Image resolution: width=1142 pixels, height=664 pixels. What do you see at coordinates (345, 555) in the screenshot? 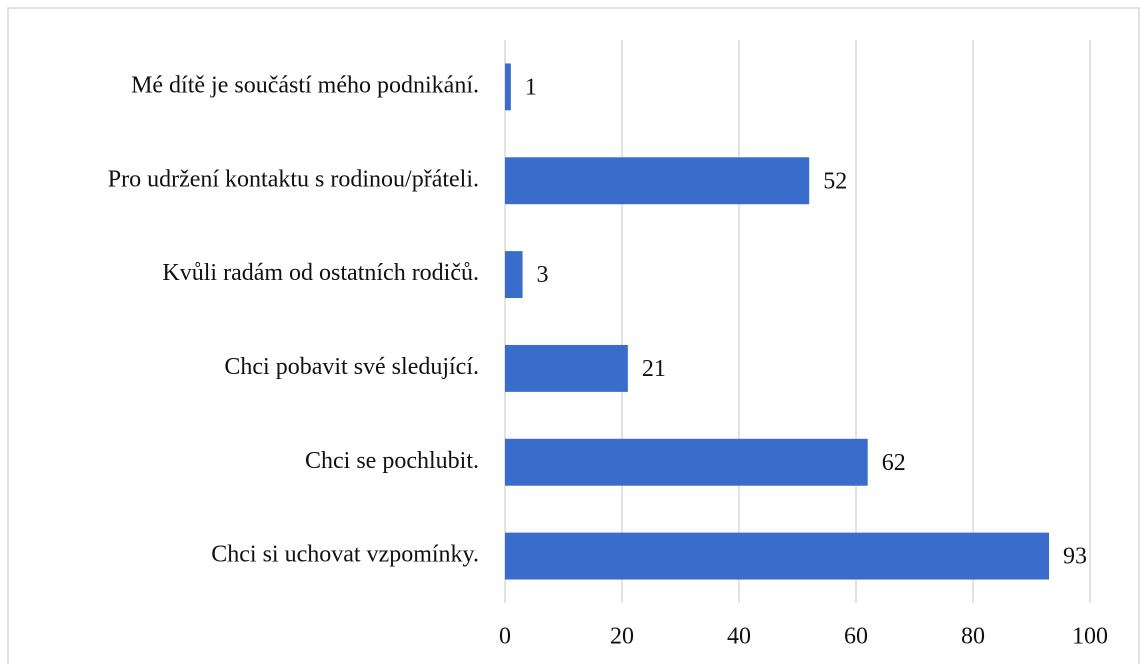
I see `y-tick-label: Chci si uchovat vzpomínky.` at bounding box center [345, 555].